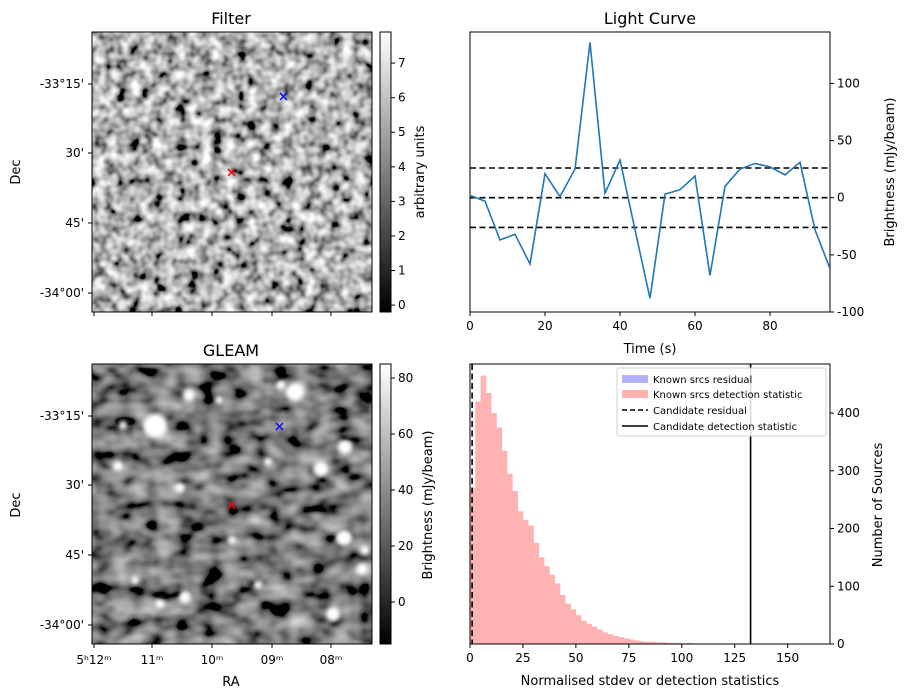  I want to click on gleam-cbar-tick-label: 60, so click(405, 434).